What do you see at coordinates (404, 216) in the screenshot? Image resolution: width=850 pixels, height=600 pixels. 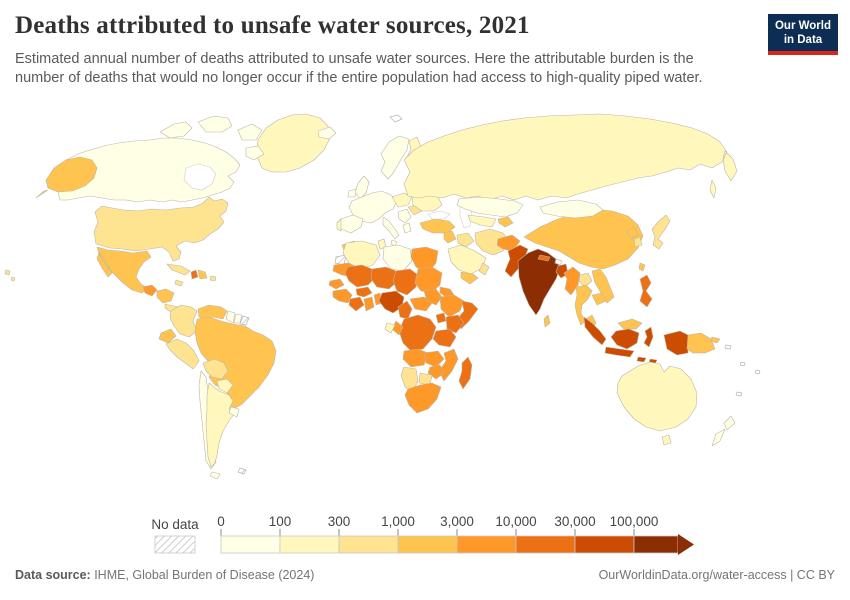 I see `country-balkans` at bounding box center [404, 216].